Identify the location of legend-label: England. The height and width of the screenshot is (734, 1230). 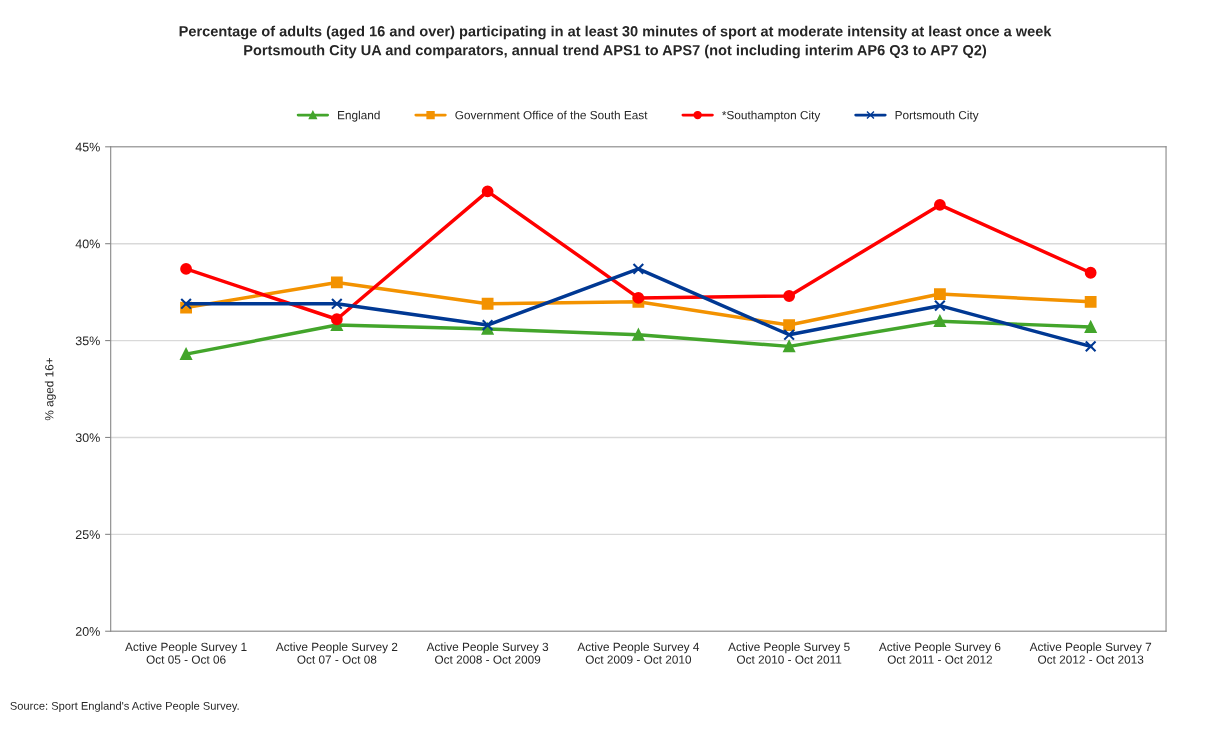
(359, 116).